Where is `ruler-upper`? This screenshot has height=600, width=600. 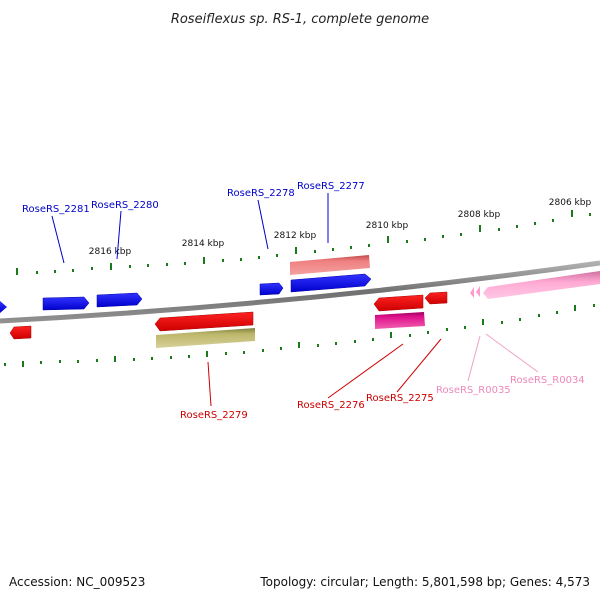 ruler-upper is located at coordinates (303, 242).